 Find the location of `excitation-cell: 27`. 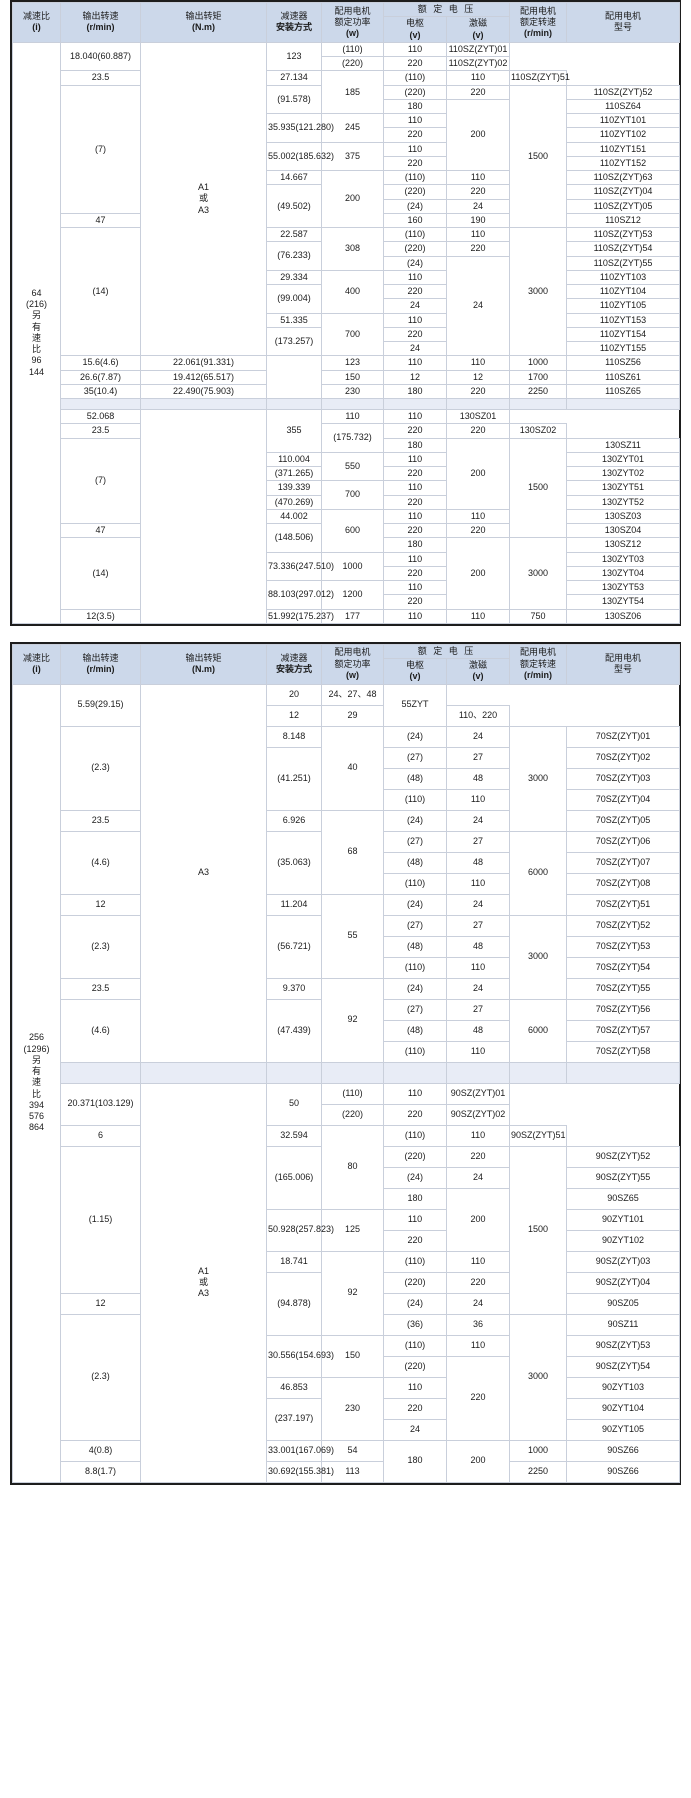

excitation-cell: 27 is located at coordinates (478, 1009).